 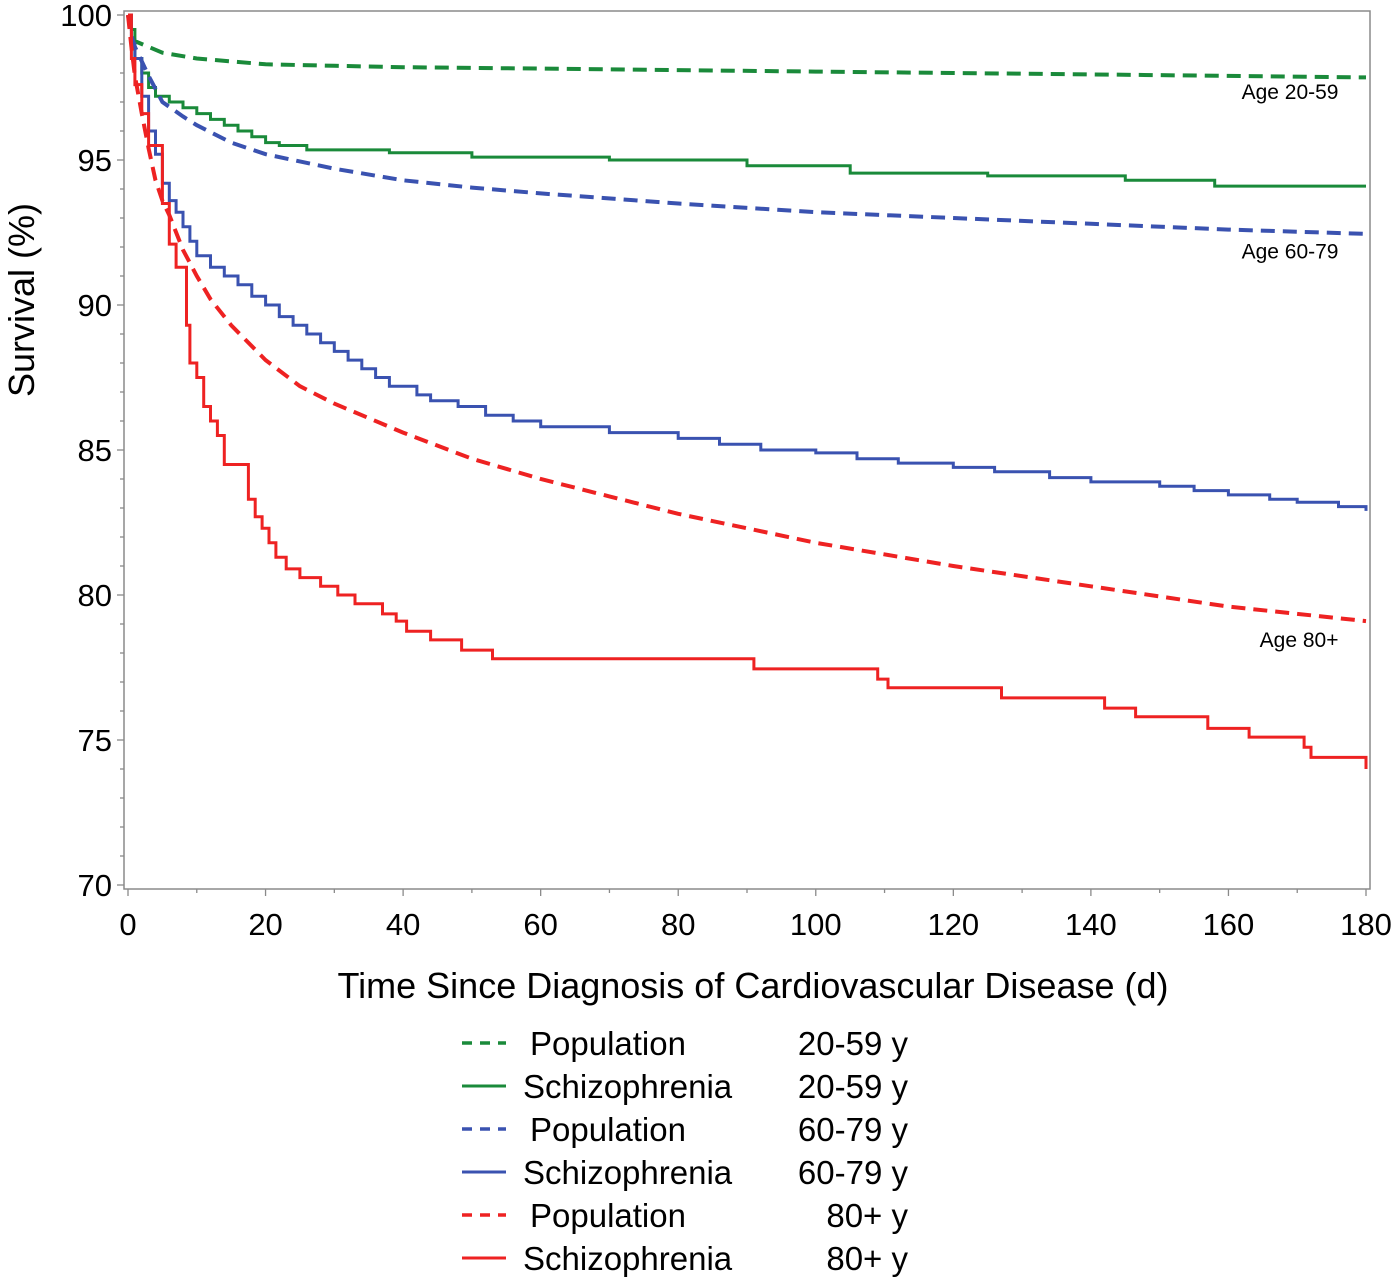 I want to click on x-tick-label: 60, so click(x=540, y=924).